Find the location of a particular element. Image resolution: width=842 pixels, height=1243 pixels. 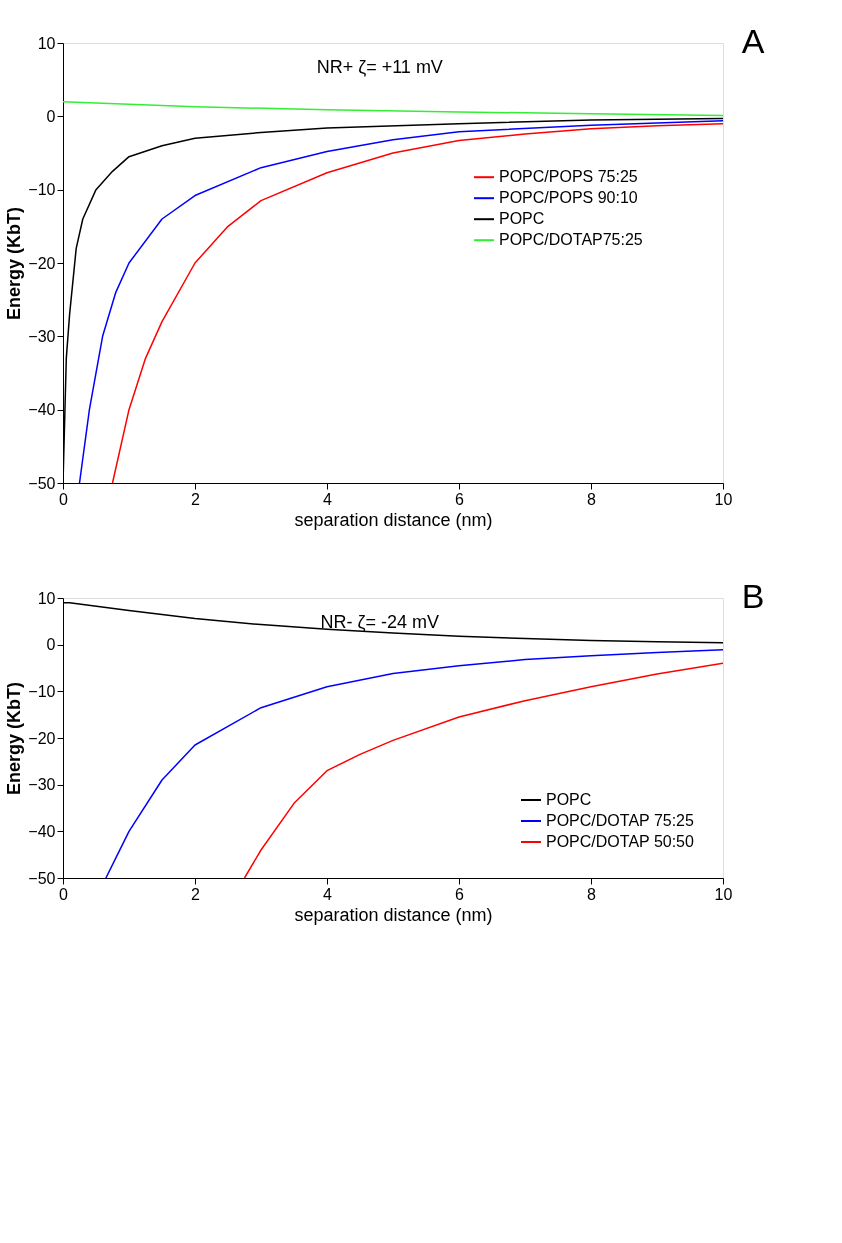

legend-label: POPC/POPS 90:10 is located at coordinates (568, 198).